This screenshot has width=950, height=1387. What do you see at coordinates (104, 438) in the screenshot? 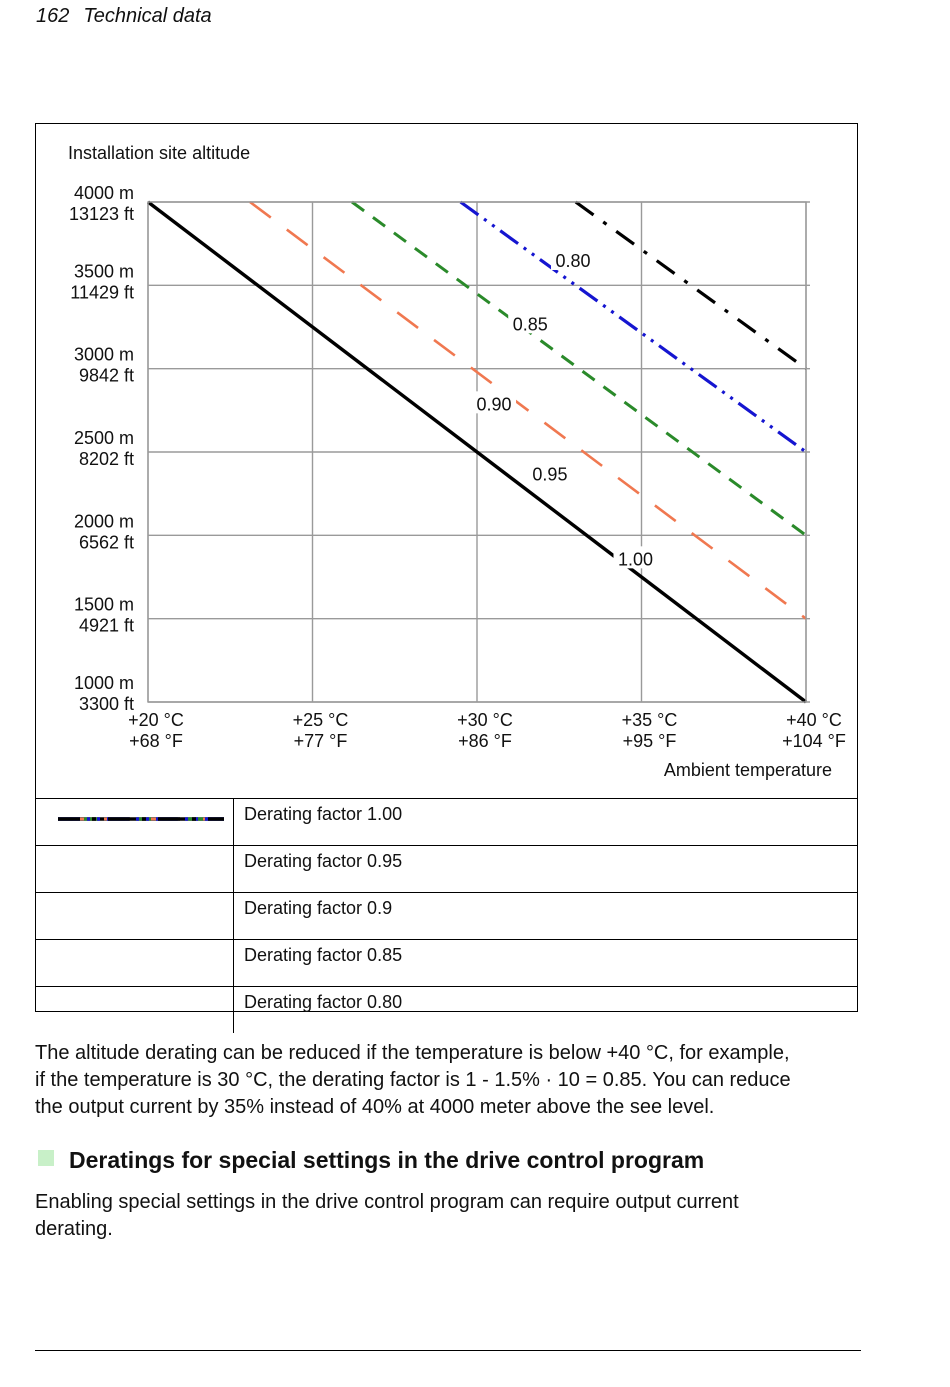
I see `y-tick-label-meters: 2500 m` at bounding box center [104, 438].